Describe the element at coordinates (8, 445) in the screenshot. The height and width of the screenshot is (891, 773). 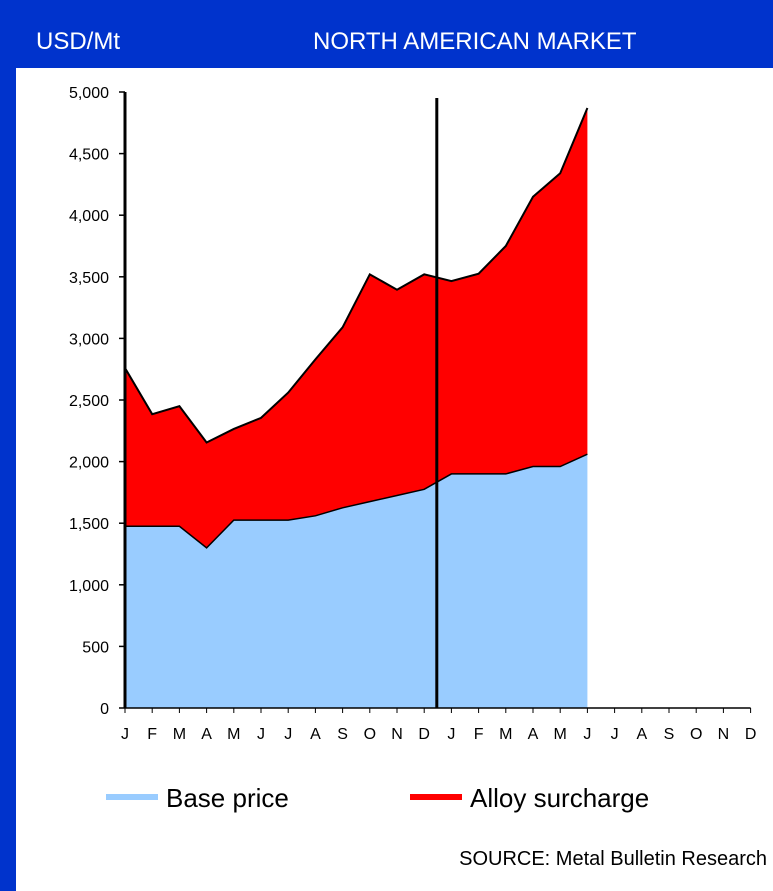
I see `left-border-bar` at that location.